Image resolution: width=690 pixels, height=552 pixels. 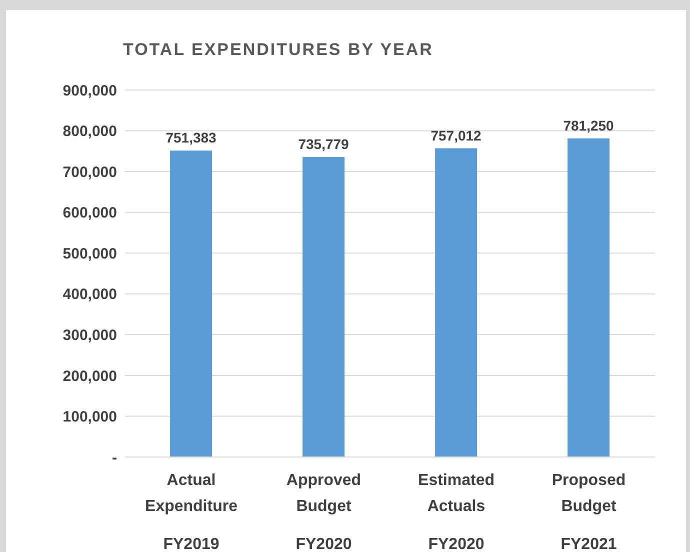 What do you see at coordinates (324, 144) in the screenshot?
I see `data-label: 735,779` at bounding box center [324, 144].